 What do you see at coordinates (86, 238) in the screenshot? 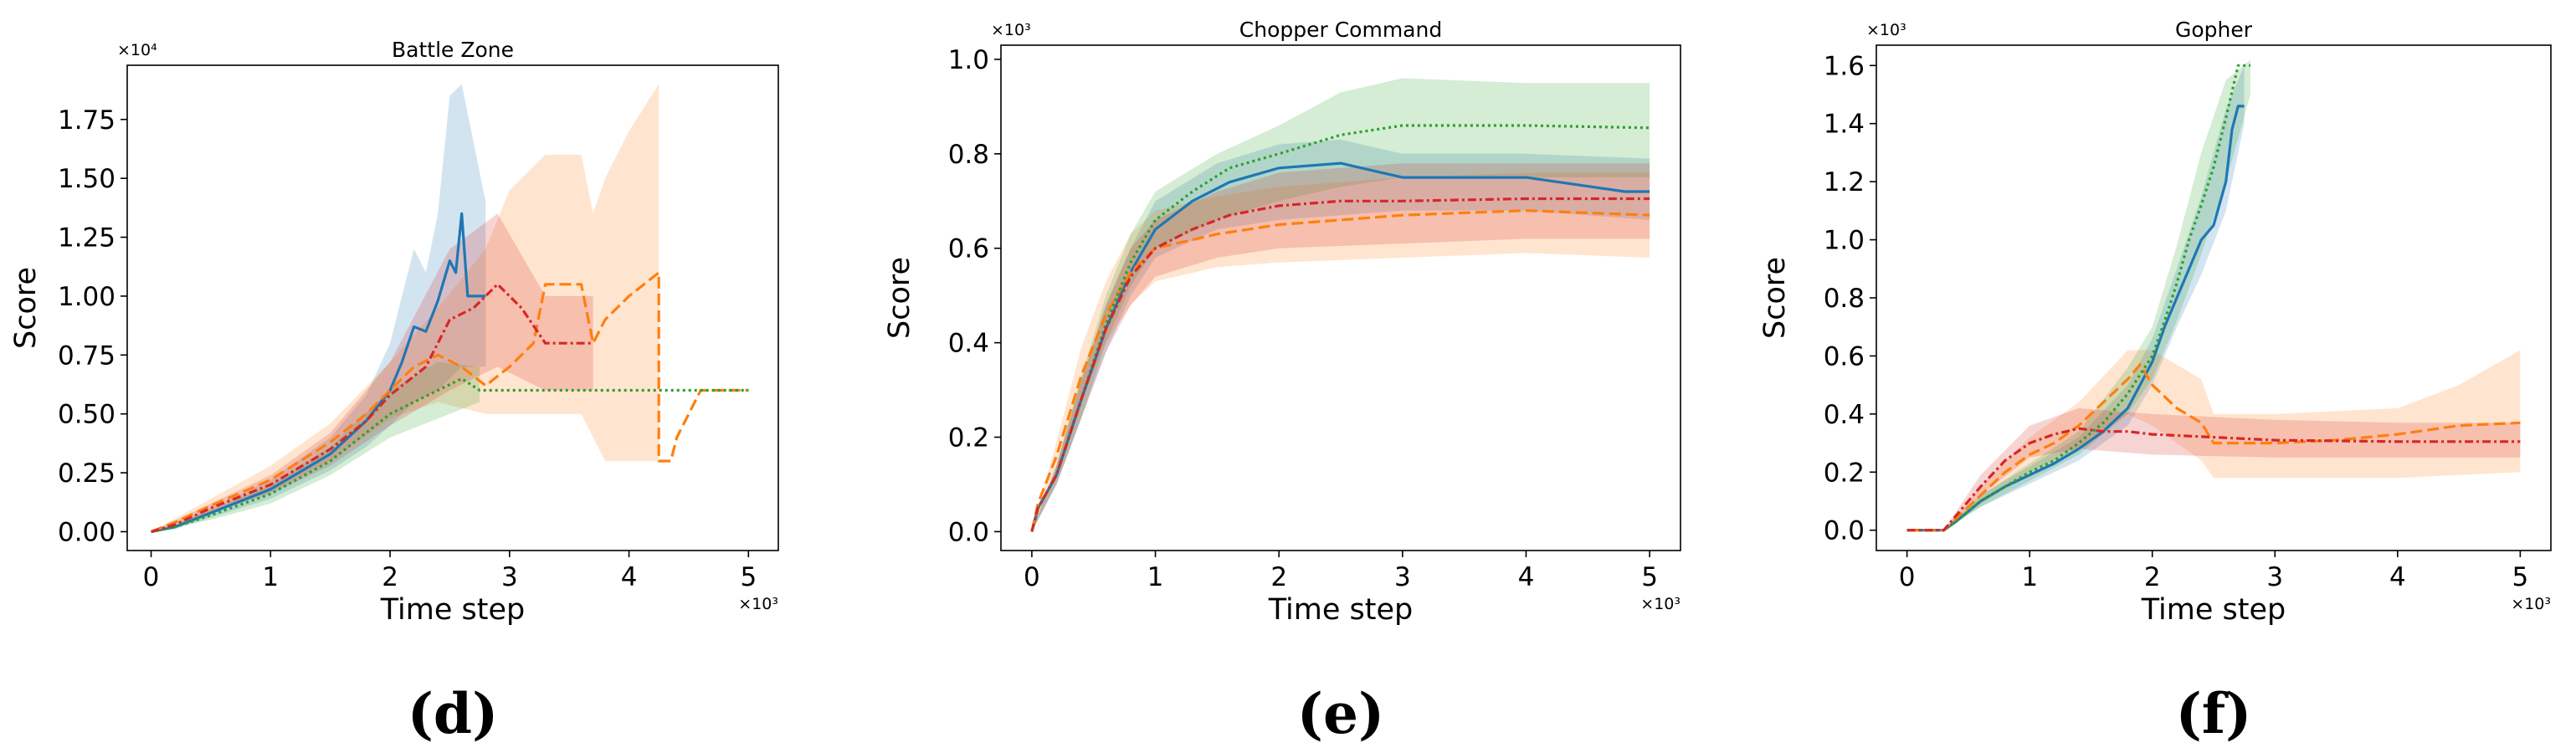
I see `y-tick-label: 1.25` at bounding box center [86, 238].